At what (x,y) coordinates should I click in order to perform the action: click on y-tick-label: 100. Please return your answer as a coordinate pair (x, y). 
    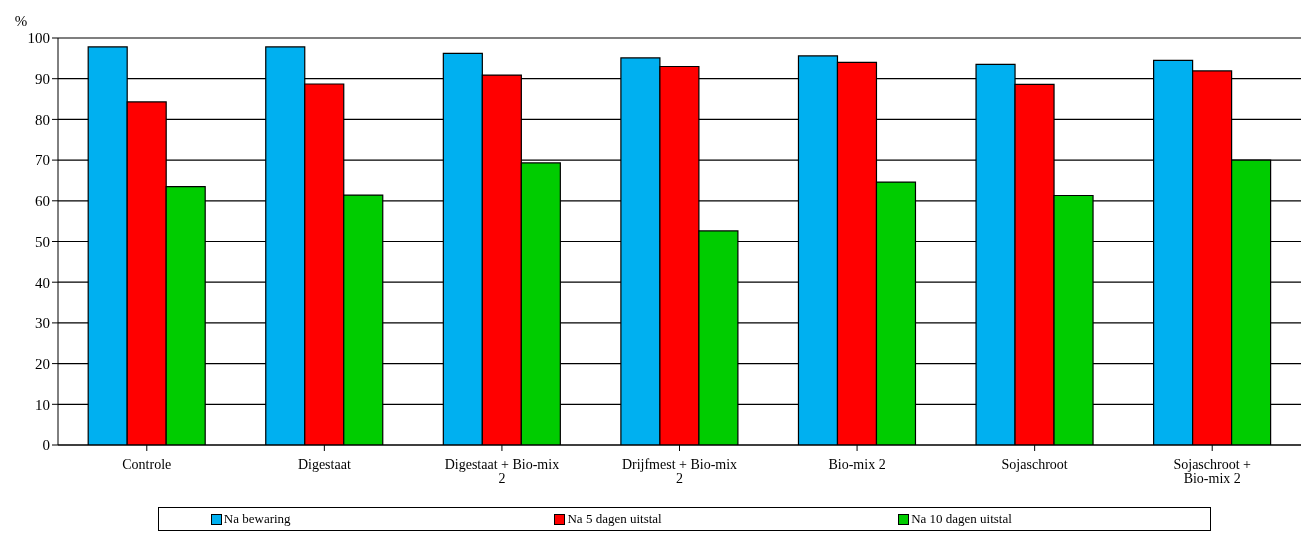
    Looking at the image, I should click on (38, 38).